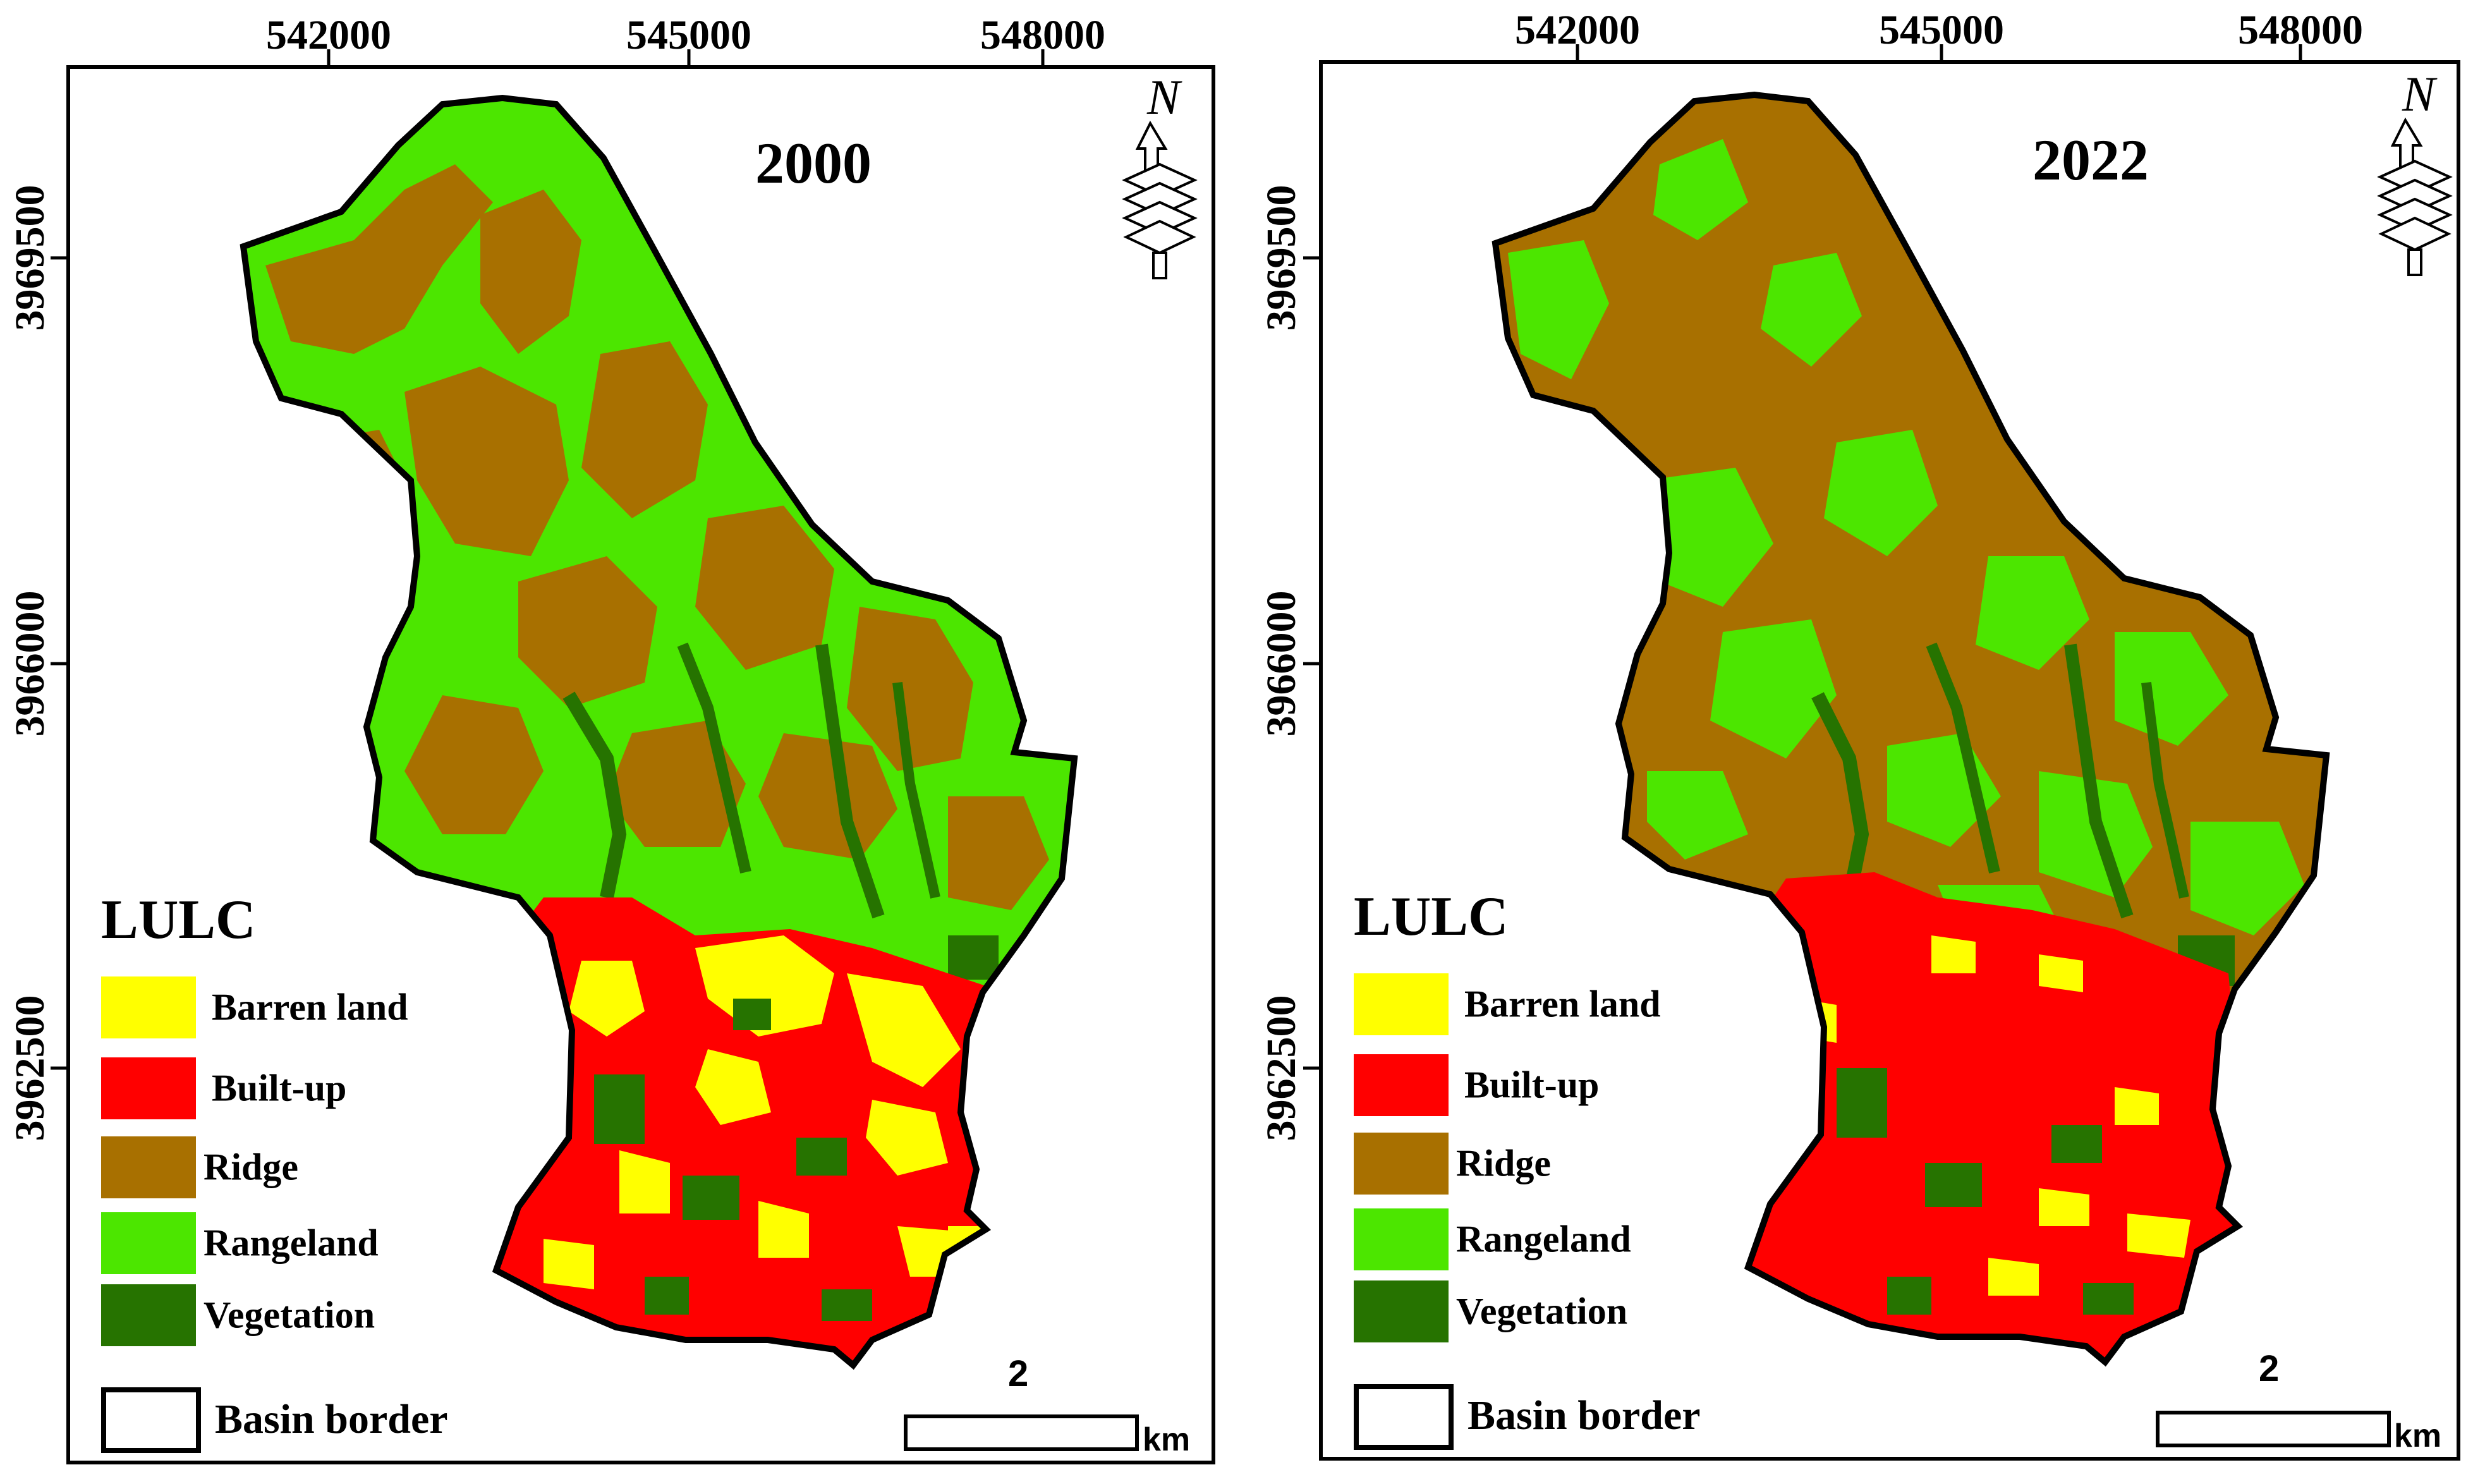  What do you see at coordinates (814, 163) in the screenshot?
I see `map-year-title: 2000` at bounding box center [814, 163].